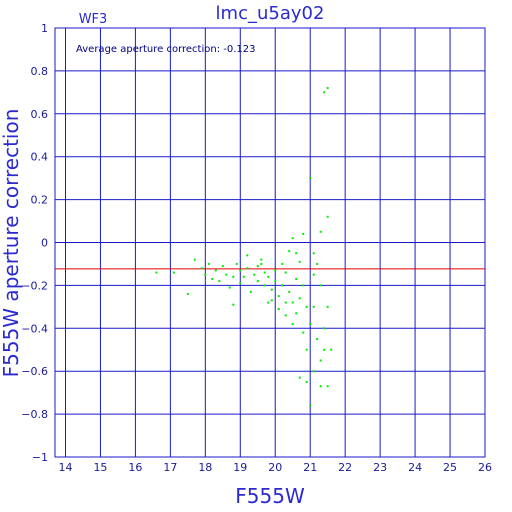 The height and width of the screenshot is (512, 512). Describe the element at coordinates (450, 467) in the screenshot. I see `x-tick-label: 25` at that location.